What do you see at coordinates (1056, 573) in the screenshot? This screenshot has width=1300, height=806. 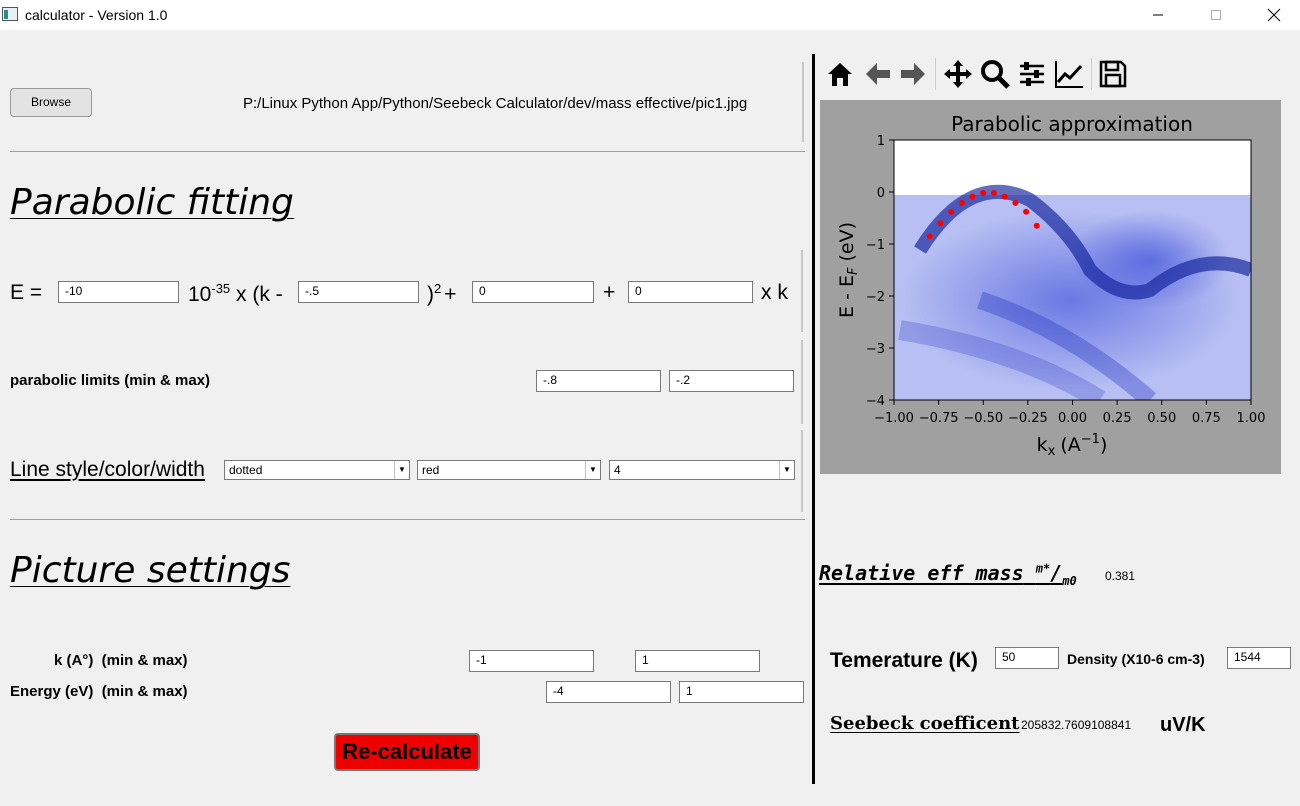 I see `mass-slash: /` at bounding box center [1056, 573].